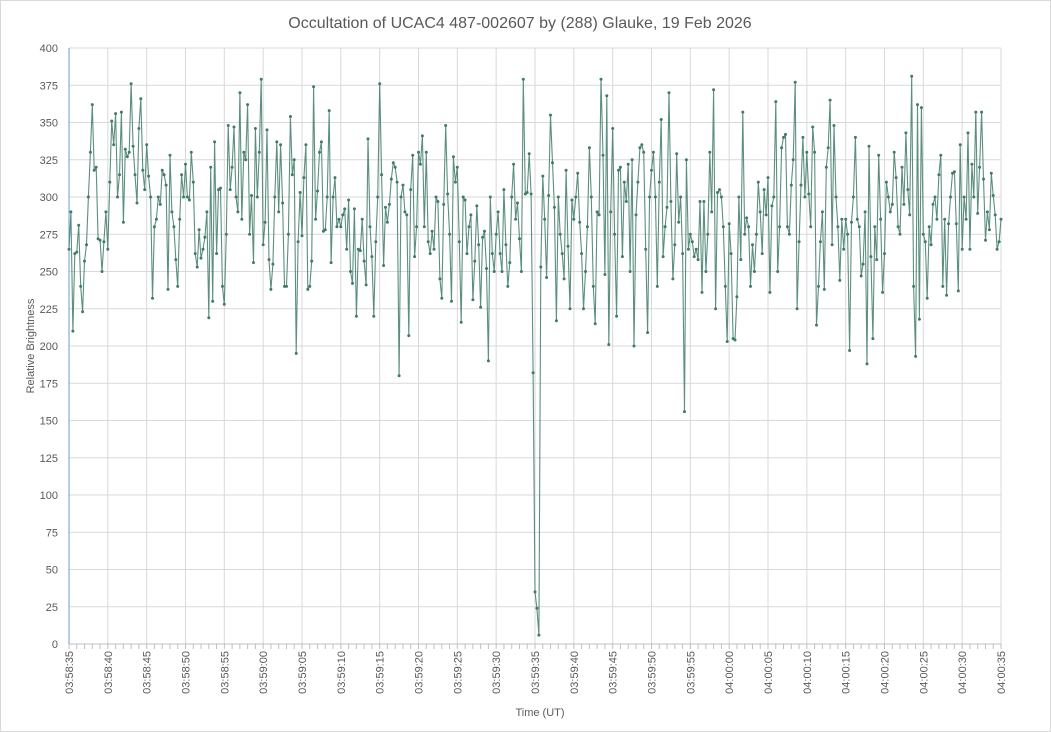  I want to click on y-tick-label: 175, so click(49, 384).